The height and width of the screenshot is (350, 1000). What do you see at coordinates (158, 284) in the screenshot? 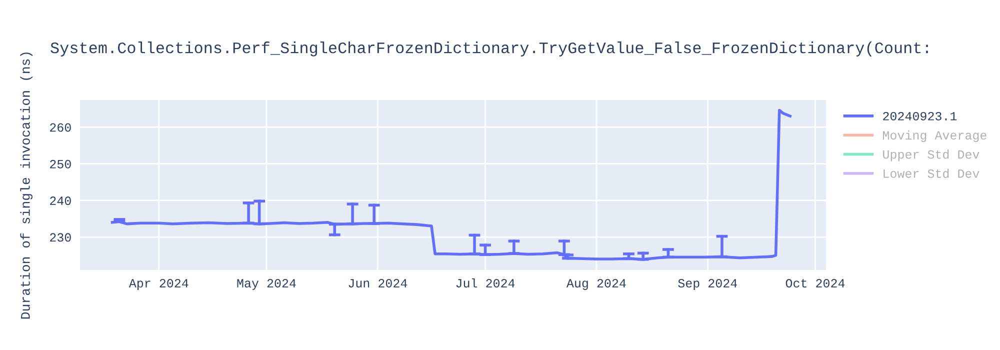
I see `x-tick-label: Apr 2024` at bounding box center [158, 284].